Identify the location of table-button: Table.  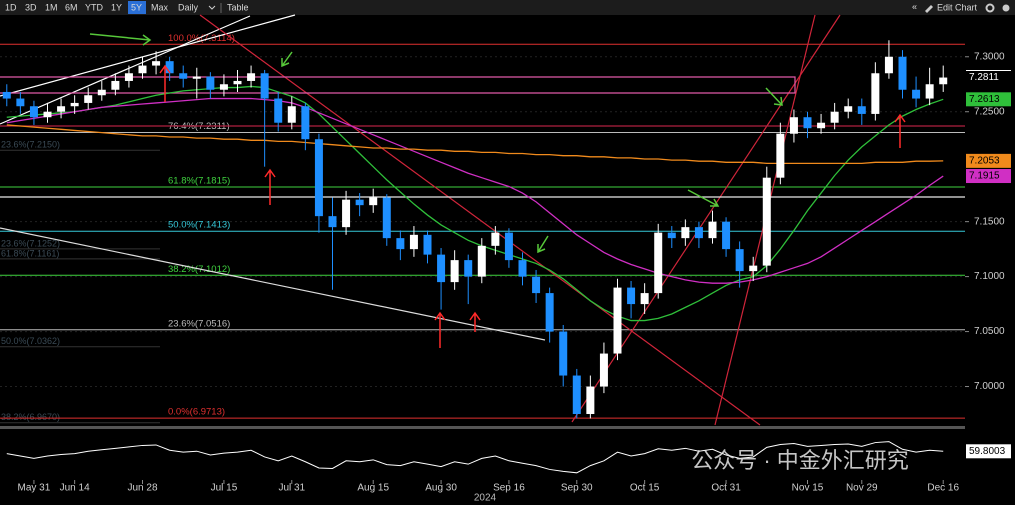
(238, 7).